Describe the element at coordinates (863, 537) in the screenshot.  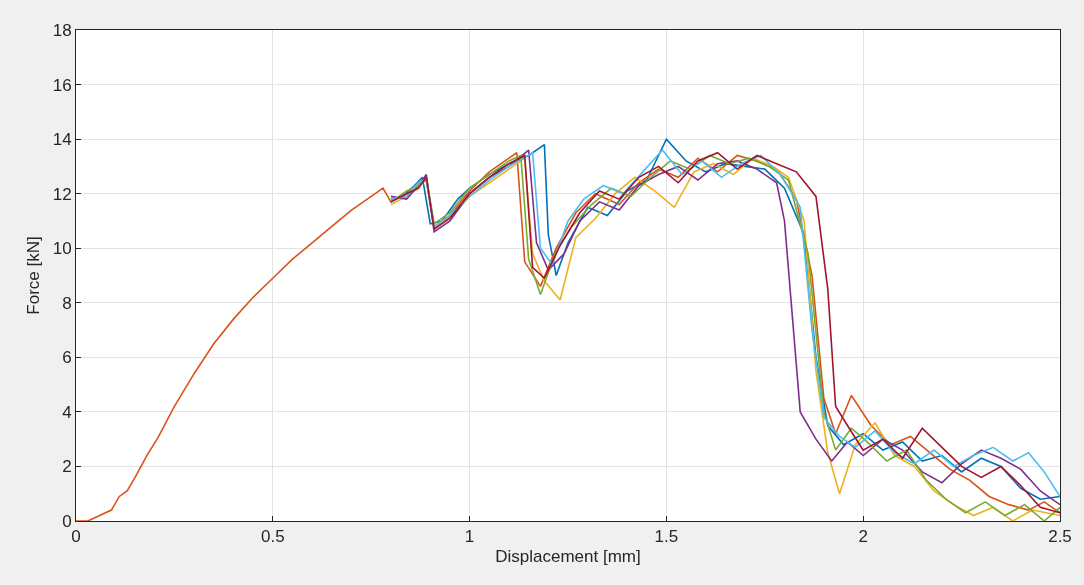
I see `x-tick-label: 2` at that location.